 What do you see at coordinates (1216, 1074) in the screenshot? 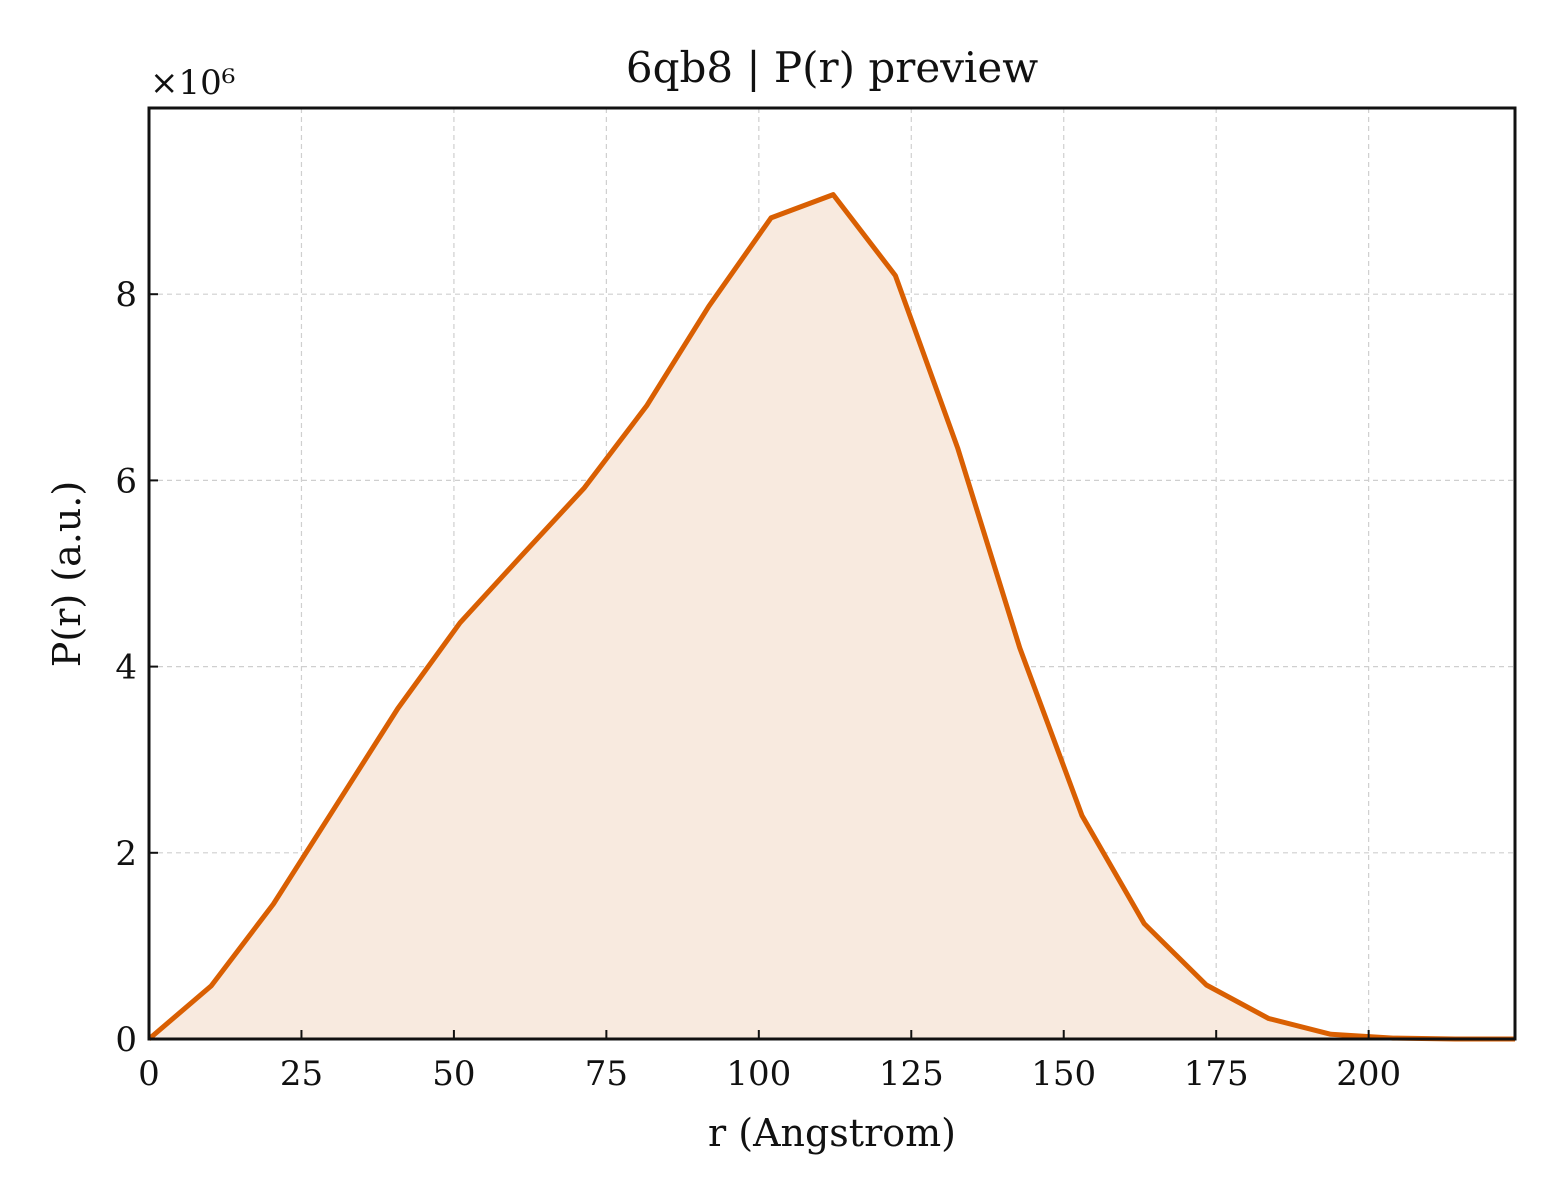
I see `x-tick-label: 175` at bounding box center [1216, 1074].